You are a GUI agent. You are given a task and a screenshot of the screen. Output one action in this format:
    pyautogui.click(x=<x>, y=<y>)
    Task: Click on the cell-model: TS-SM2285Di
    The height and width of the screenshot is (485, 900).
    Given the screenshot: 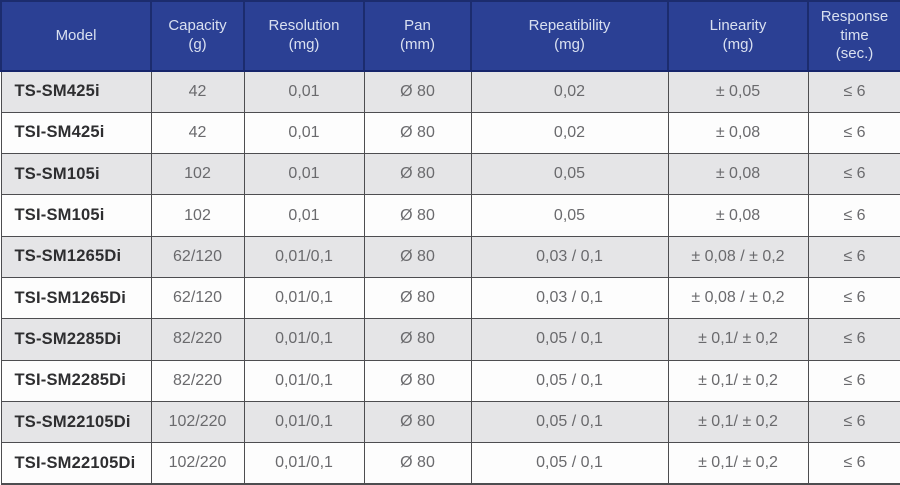 What is the action you would take?
    pyautogui.click(x=76, y=339)
    